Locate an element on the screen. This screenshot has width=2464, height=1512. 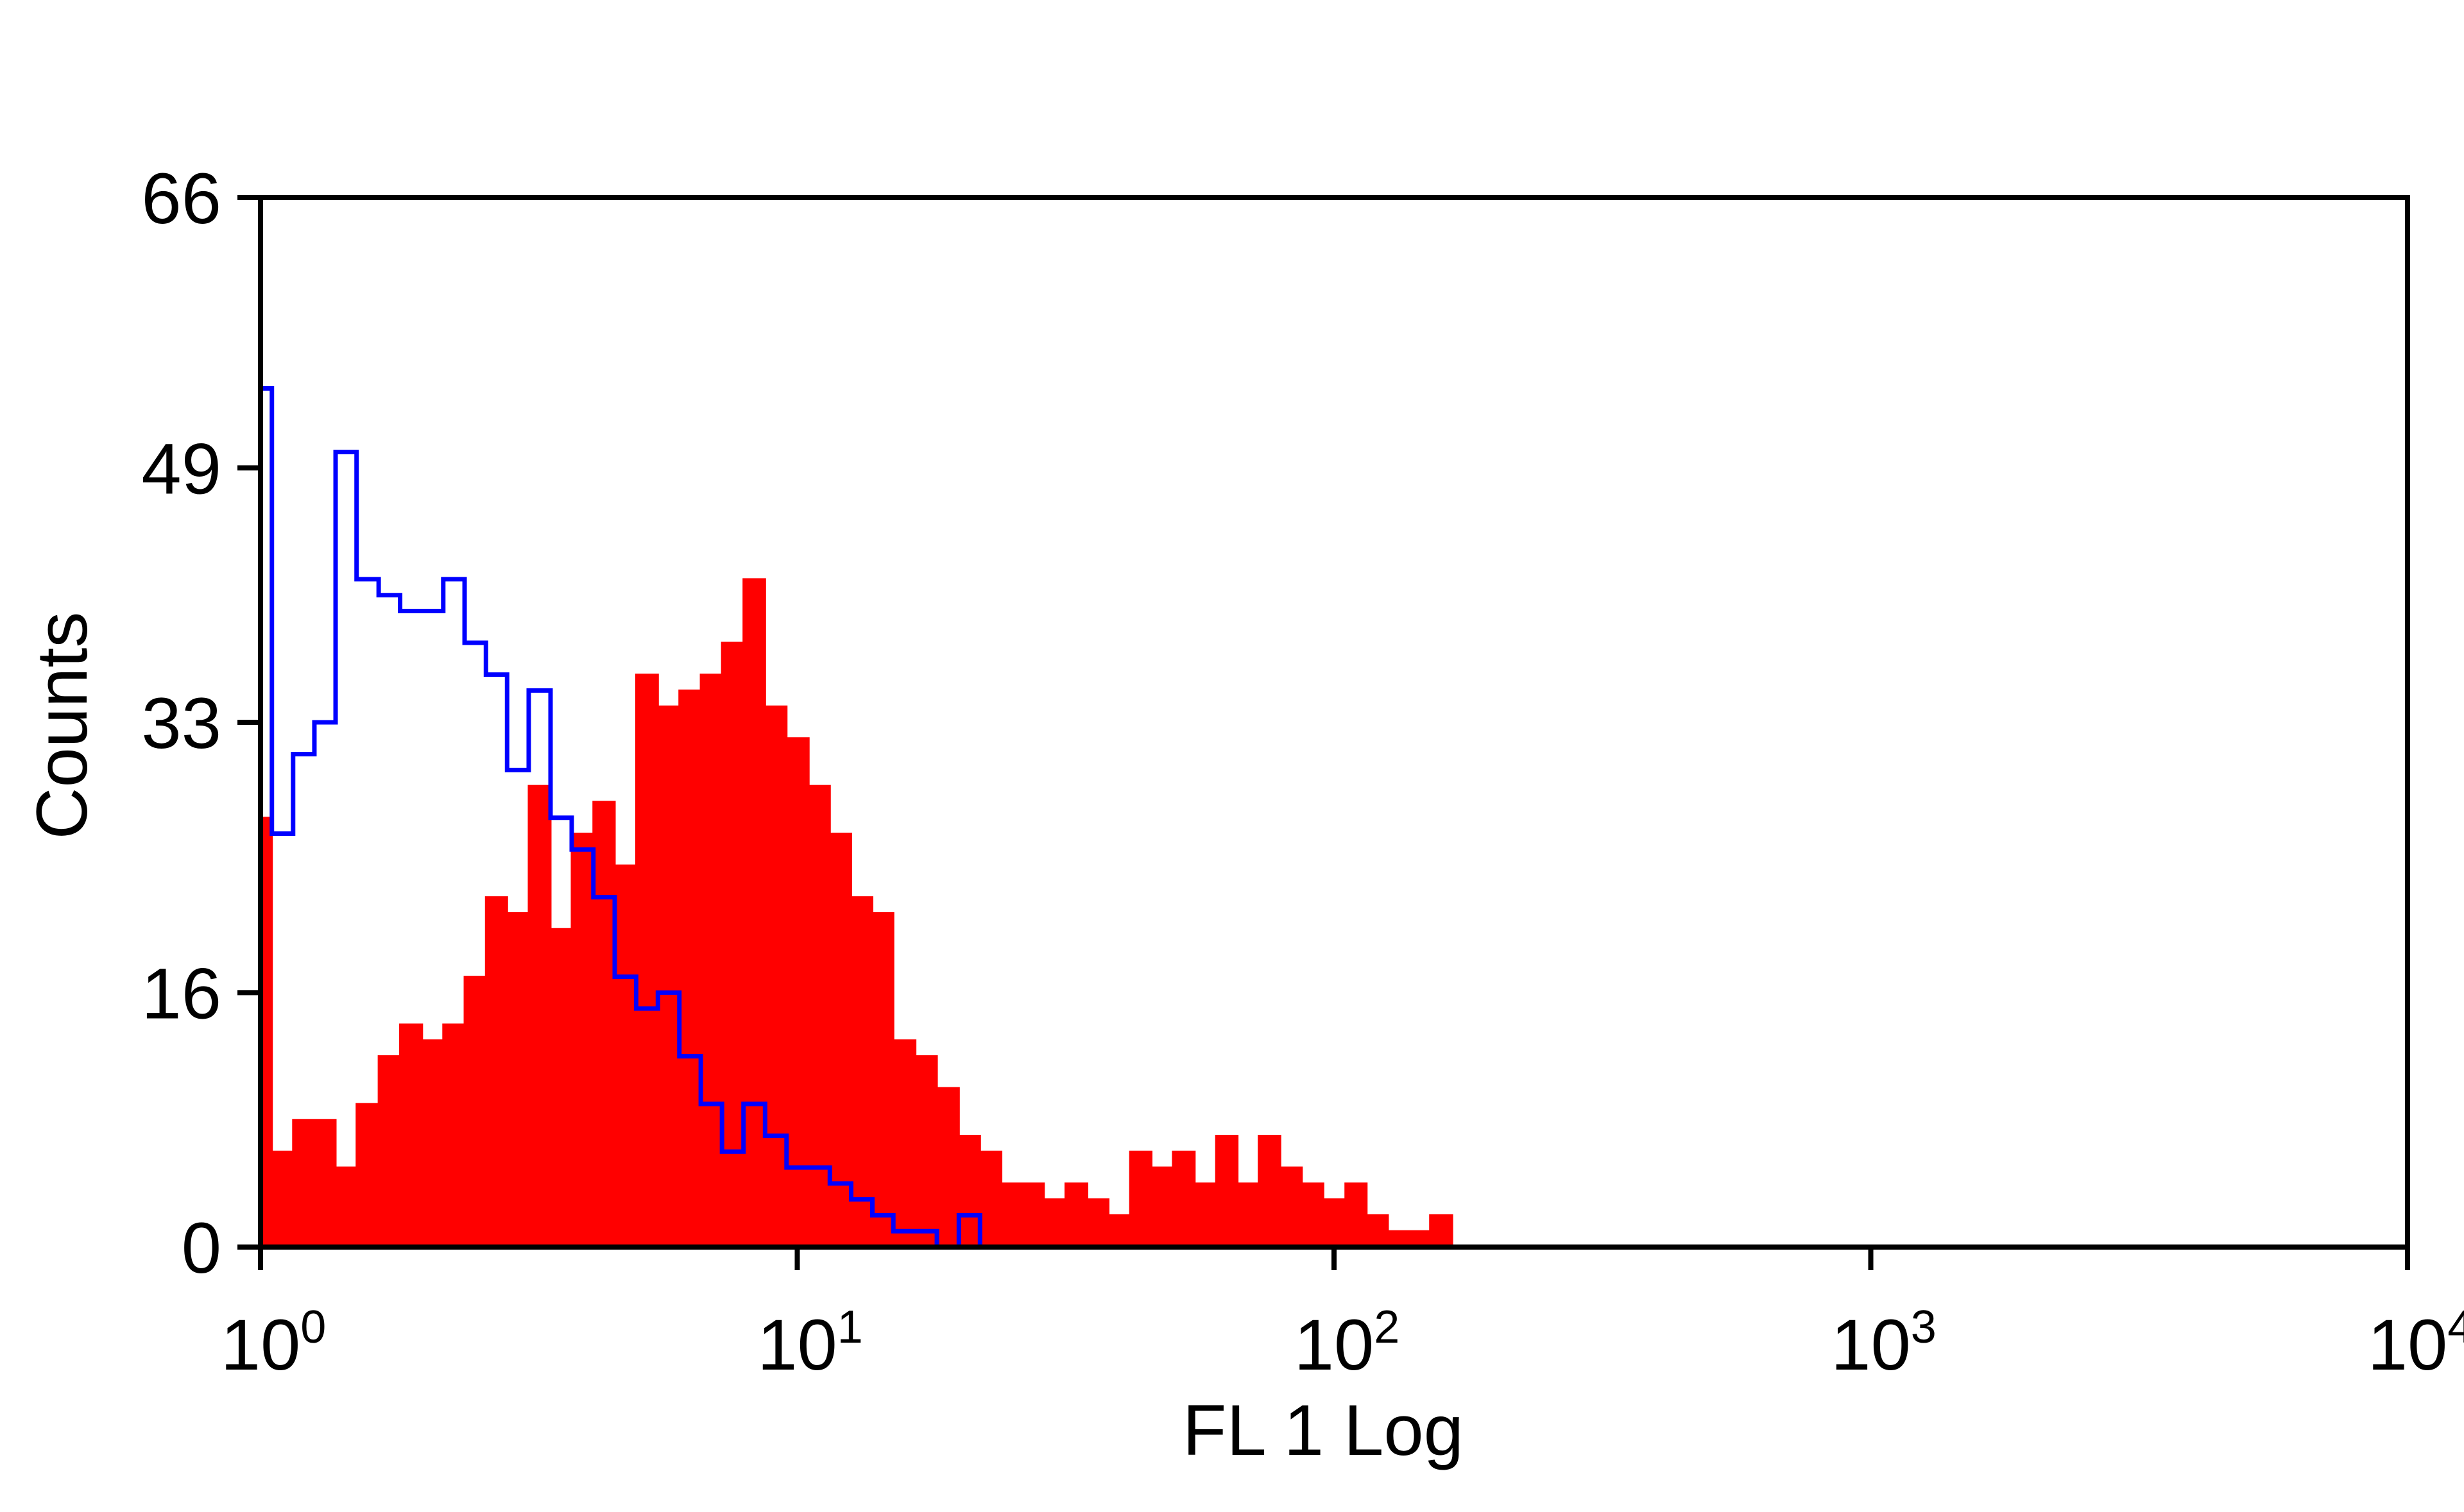
y-tick-label: 66 is located at coordinates (181, 198).